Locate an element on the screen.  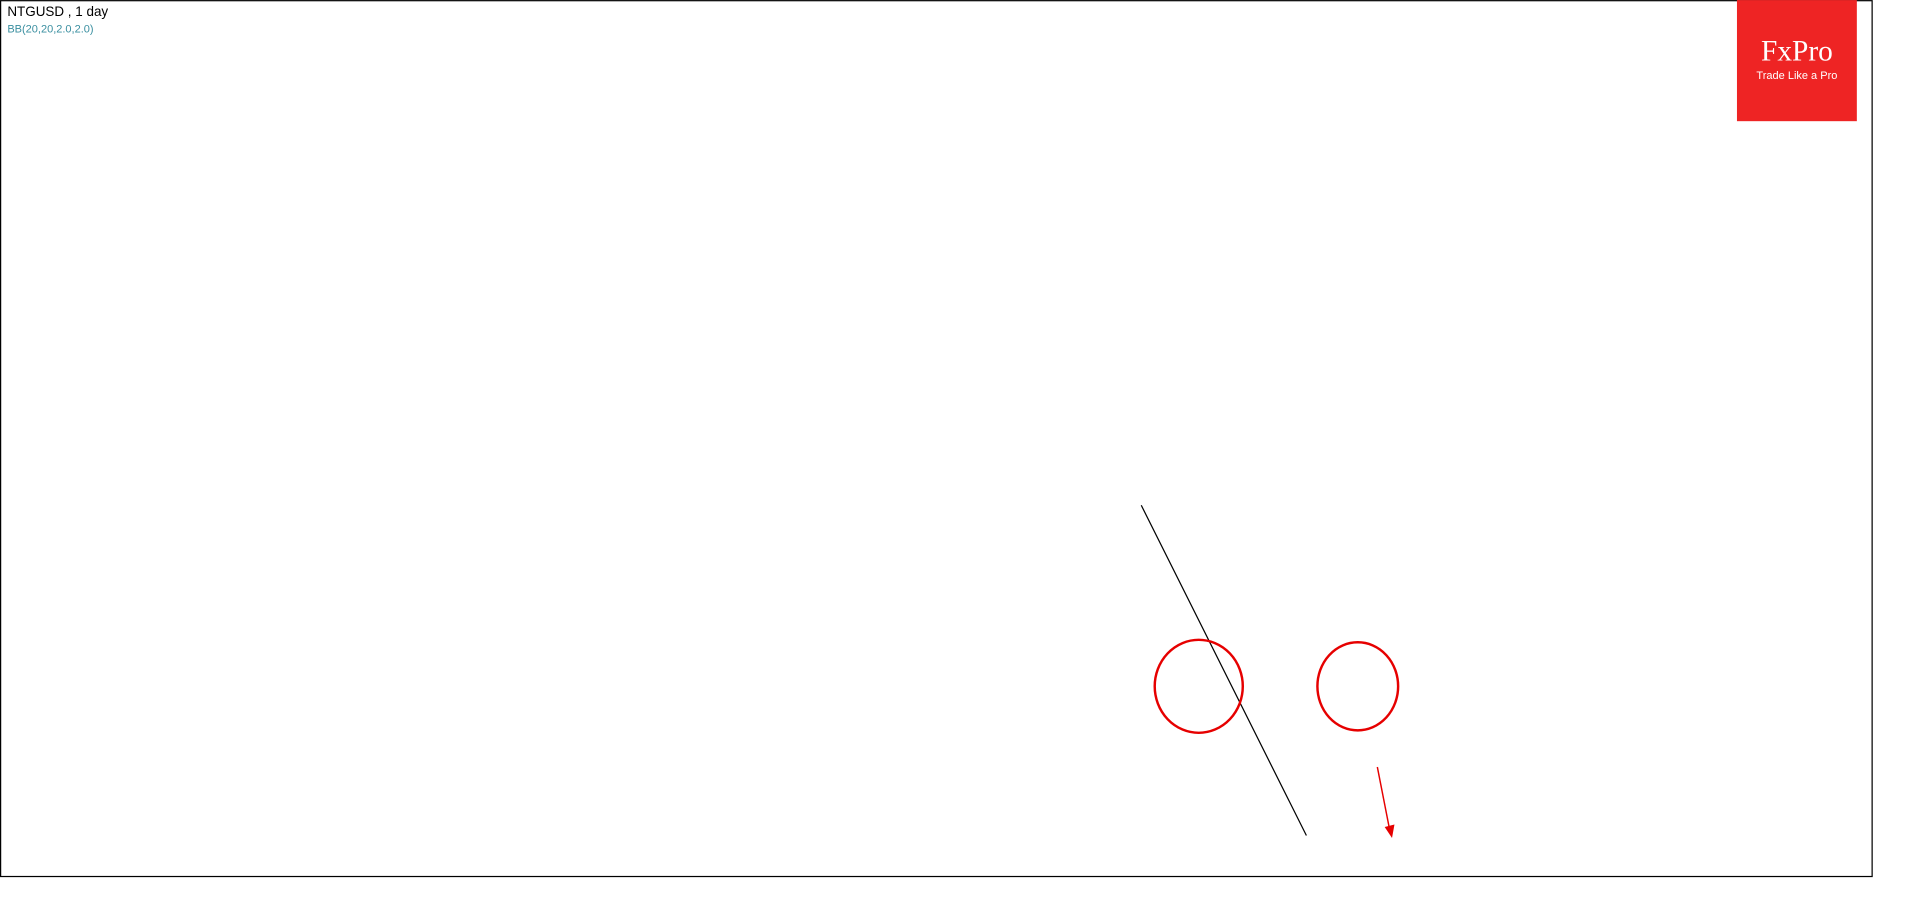
logo-tagline: Trade Like a Pro is located at coordinates (1796, 76).